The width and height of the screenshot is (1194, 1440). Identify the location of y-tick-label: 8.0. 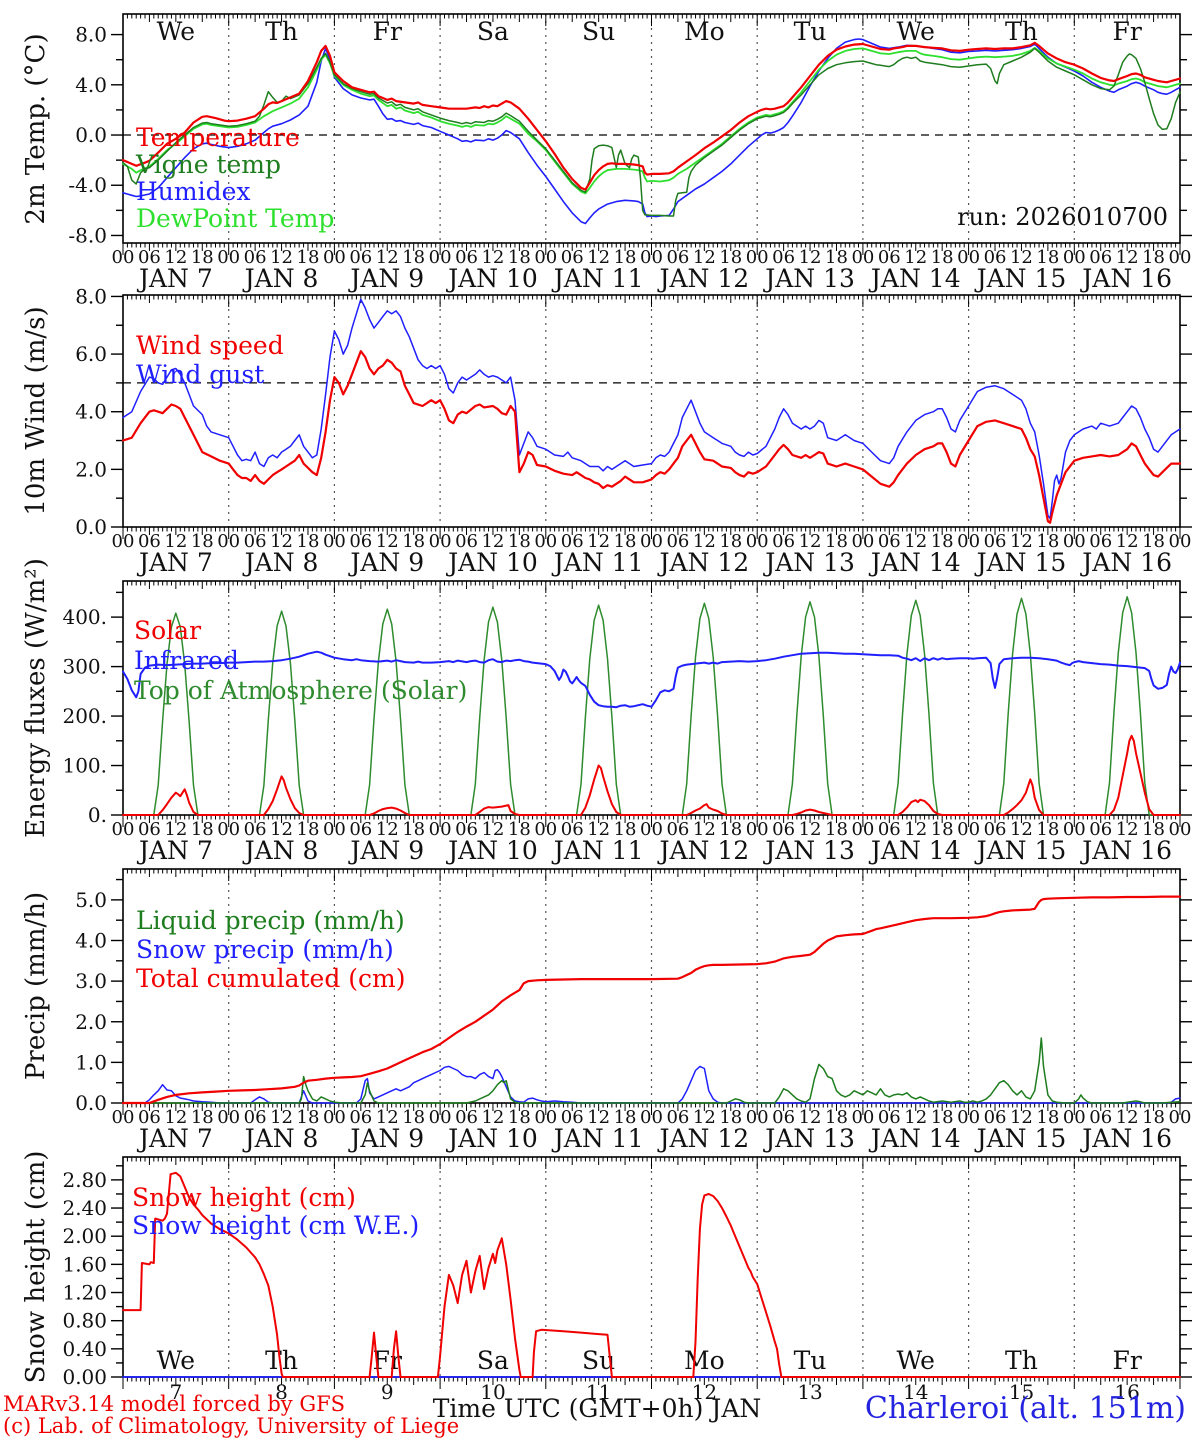
(91, 296).